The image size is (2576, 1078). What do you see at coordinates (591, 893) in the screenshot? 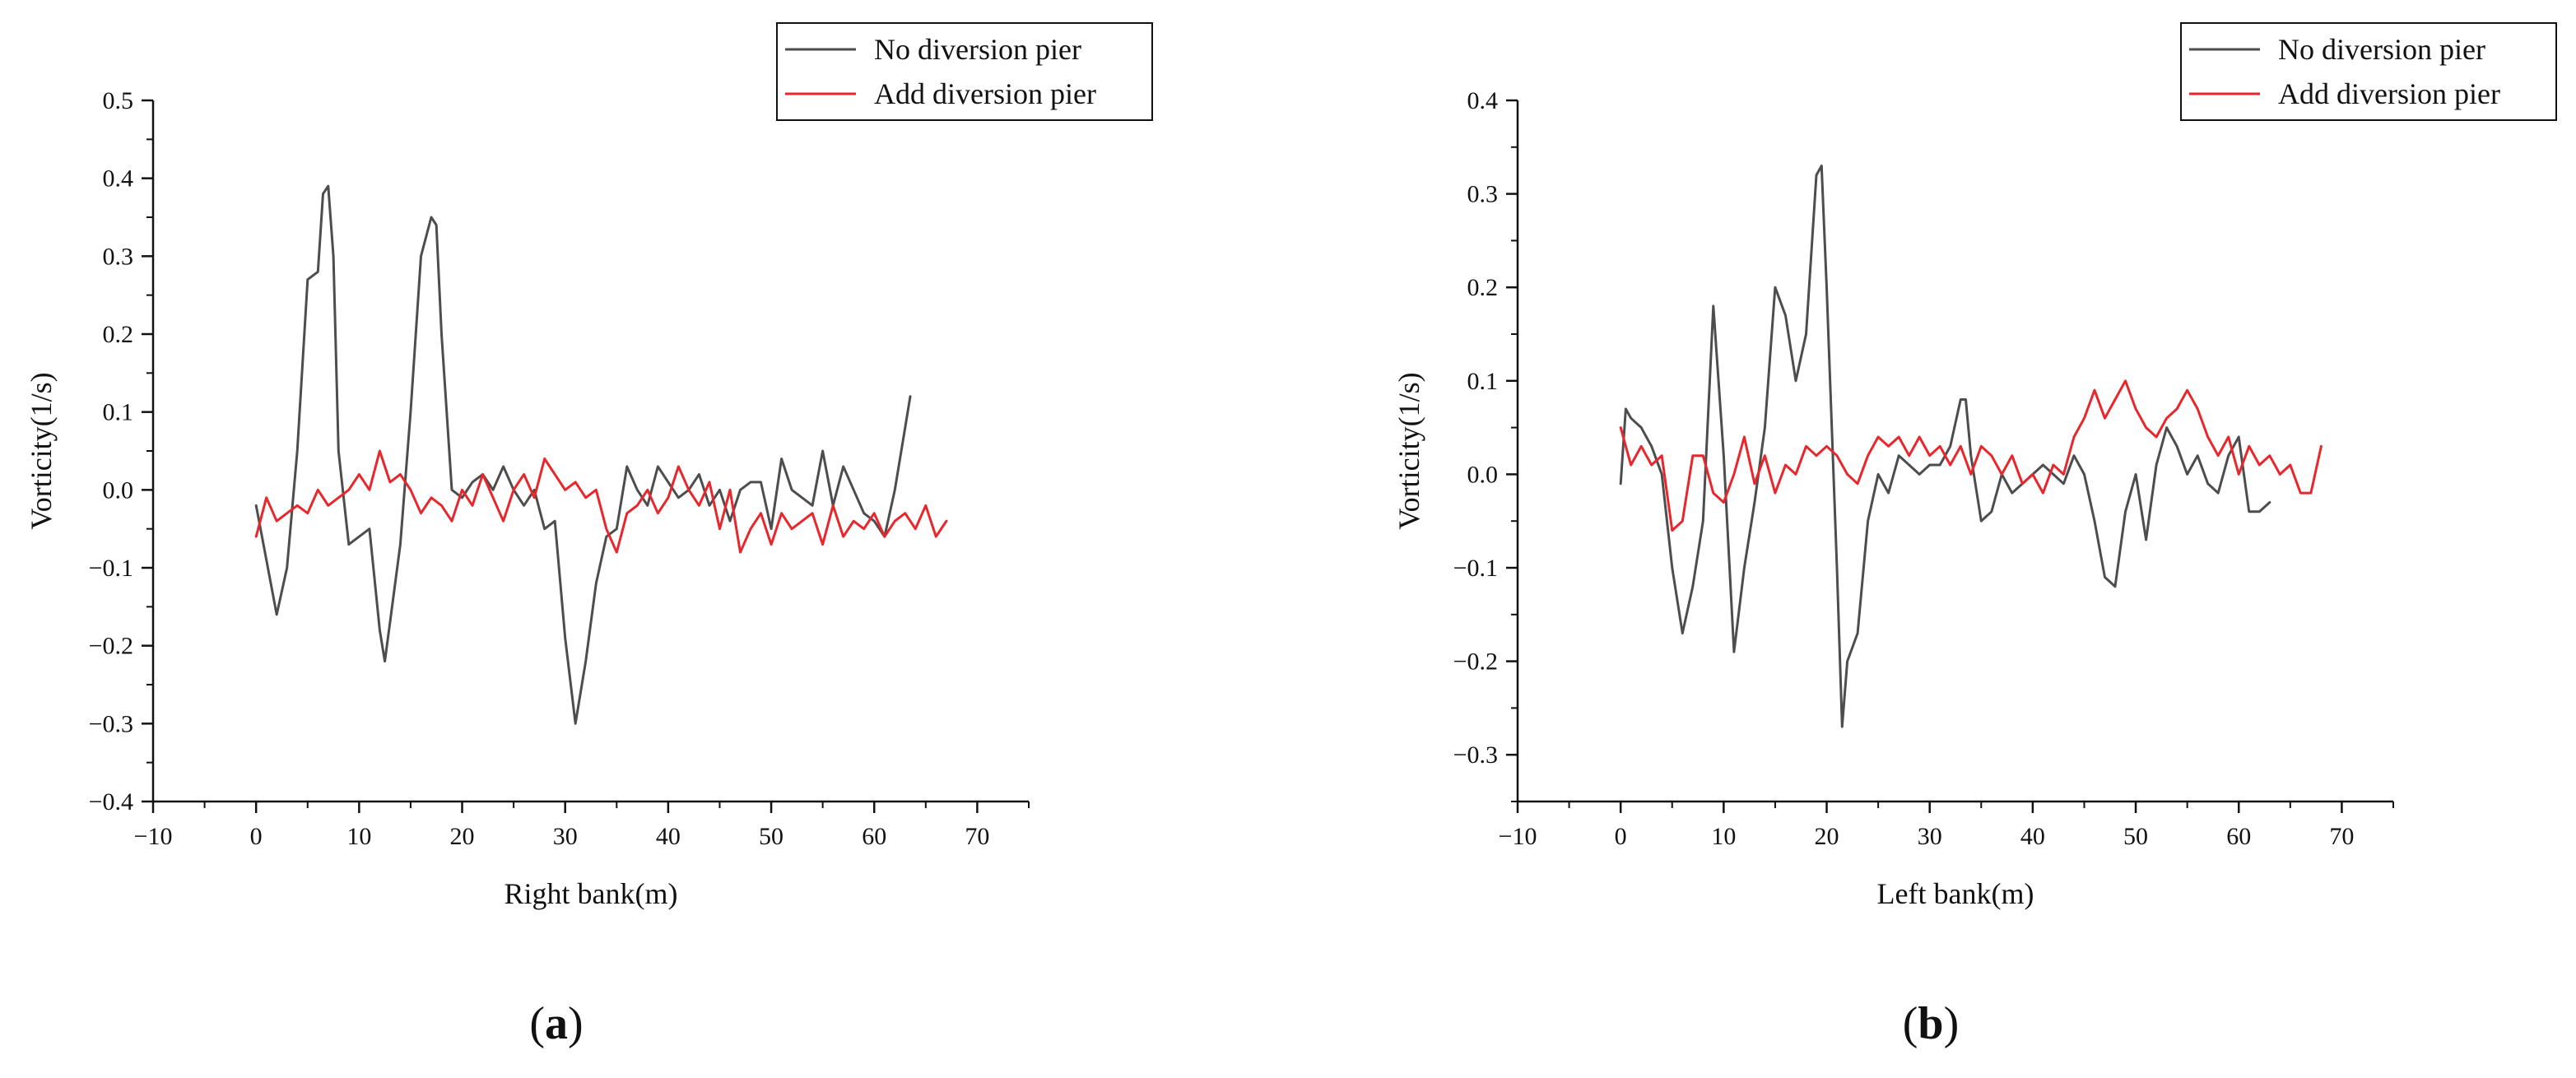
I see `x-axis-title: Right bank(m)` at bounding box center [591, 893].